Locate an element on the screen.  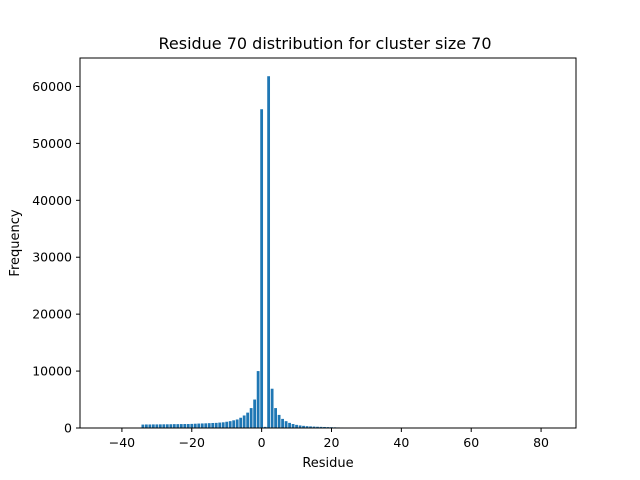
y-tick-label: 50000 is located at coordinates (52, 143).